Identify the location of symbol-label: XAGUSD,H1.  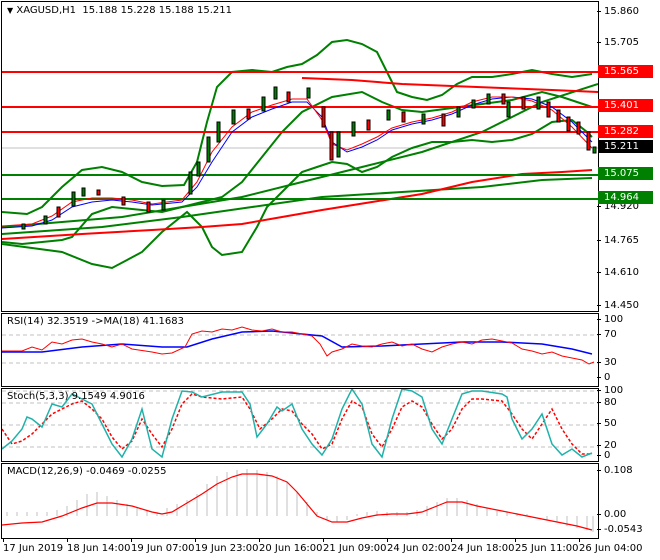
(46, 10).